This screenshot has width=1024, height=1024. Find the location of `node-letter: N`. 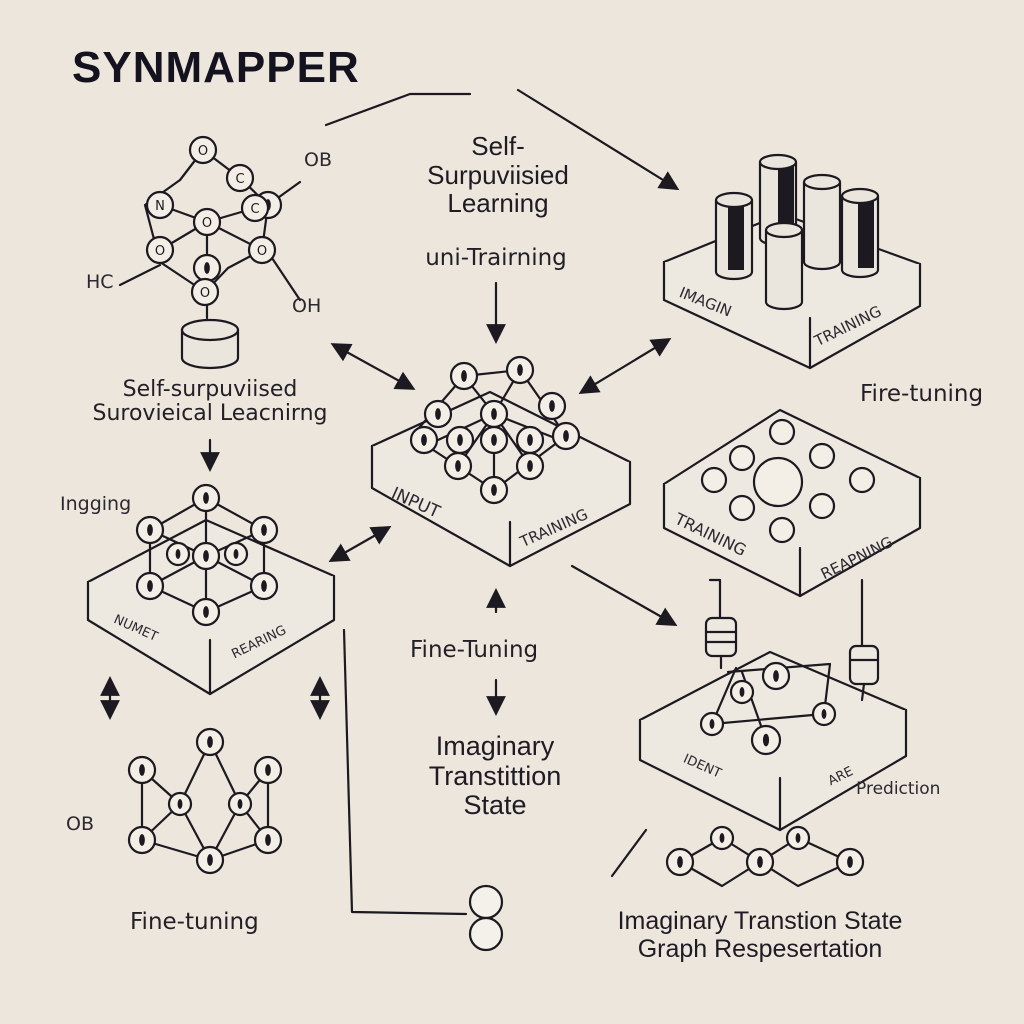

node-letter: N is located at coordinates (160, 206).